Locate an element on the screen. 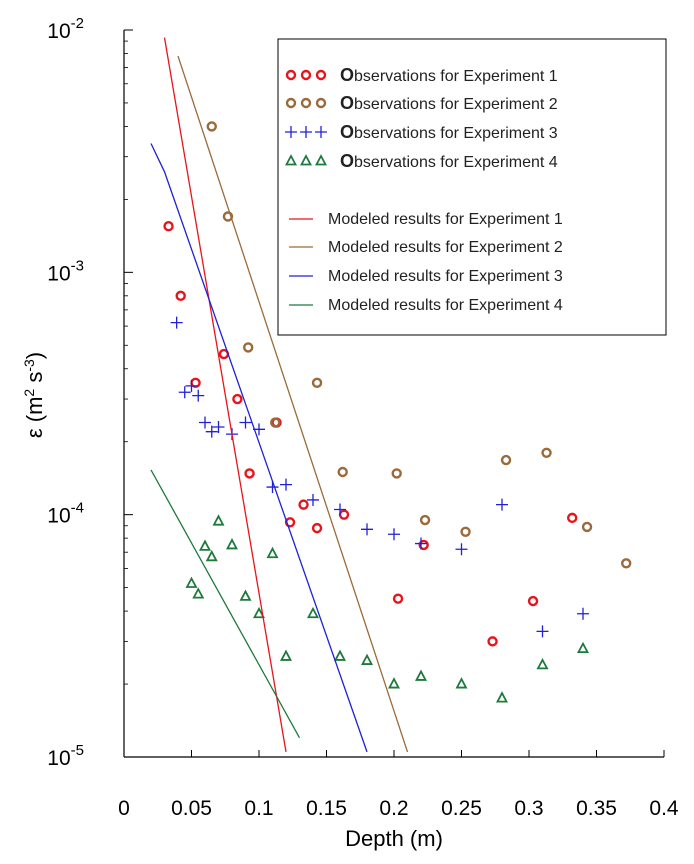  y-tick-label: 10⁻⁴ is located at coordinates (65, 514).